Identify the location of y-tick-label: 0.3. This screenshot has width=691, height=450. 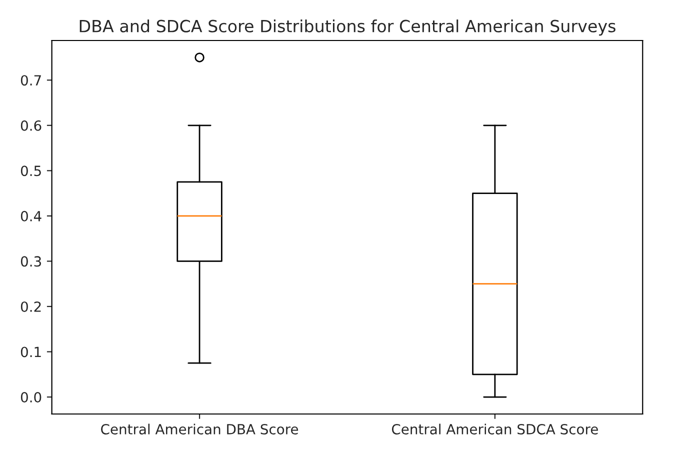
(30, 261).